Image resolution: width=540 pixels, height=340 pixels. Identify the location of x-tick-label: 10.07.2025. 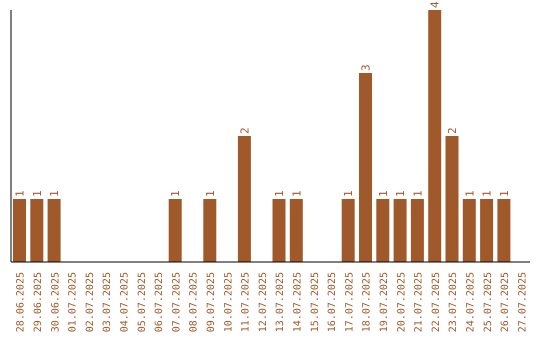
(228, 302).